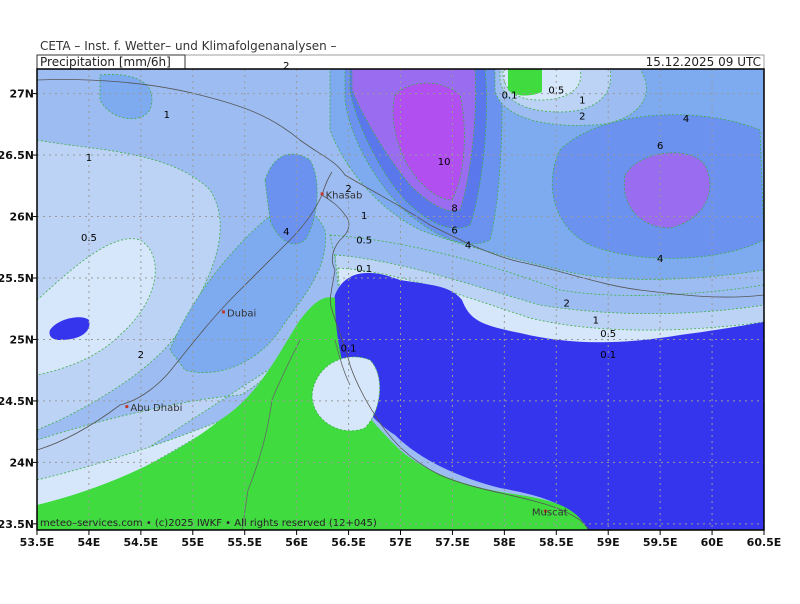  What do you see at coordinates (192, 542) in the screenshot?
I see `lon-tick-label: 55E` at bounding box center [192, 542].